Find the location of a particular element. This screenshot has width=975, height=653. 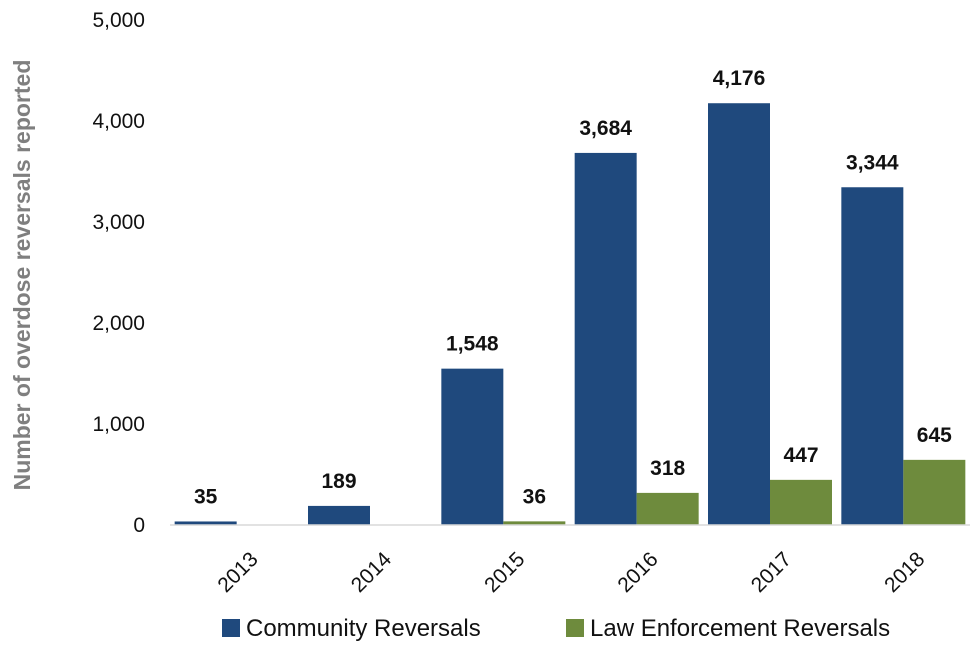

bar-community-reversals-2016 is located at coordinates (605, 338).